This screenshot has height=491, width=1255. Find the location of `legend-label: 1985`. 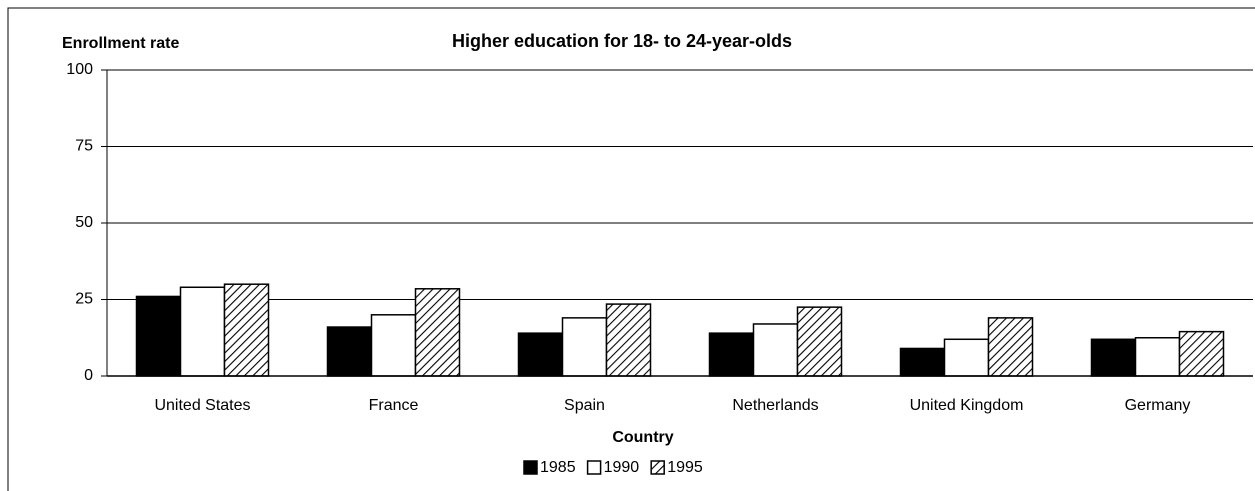

legend-label: 1985 is located at coordinates (558, 467).